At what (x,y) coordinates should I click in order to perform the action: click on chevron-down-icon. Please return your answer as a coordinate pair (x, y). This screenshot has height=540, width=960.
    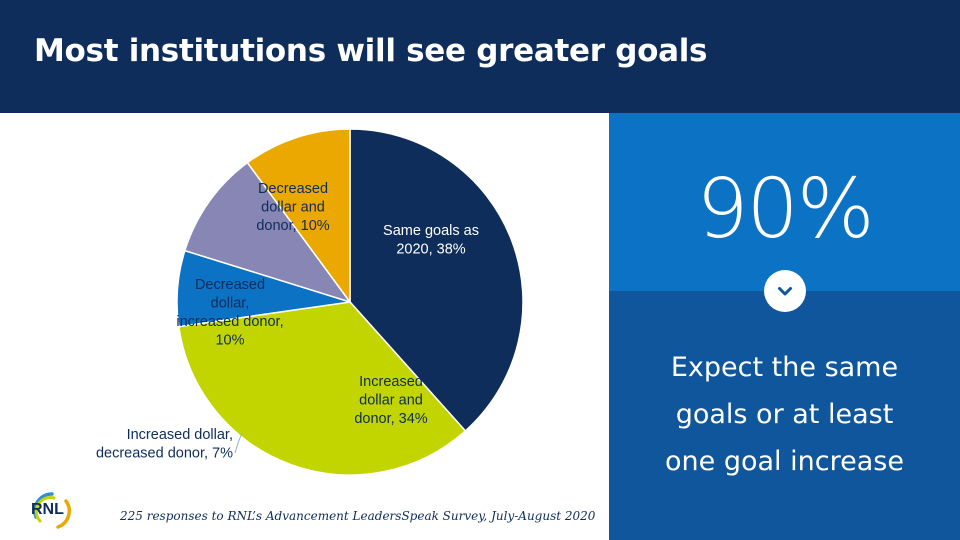
    Looking at the image, I should click on (785, 291).